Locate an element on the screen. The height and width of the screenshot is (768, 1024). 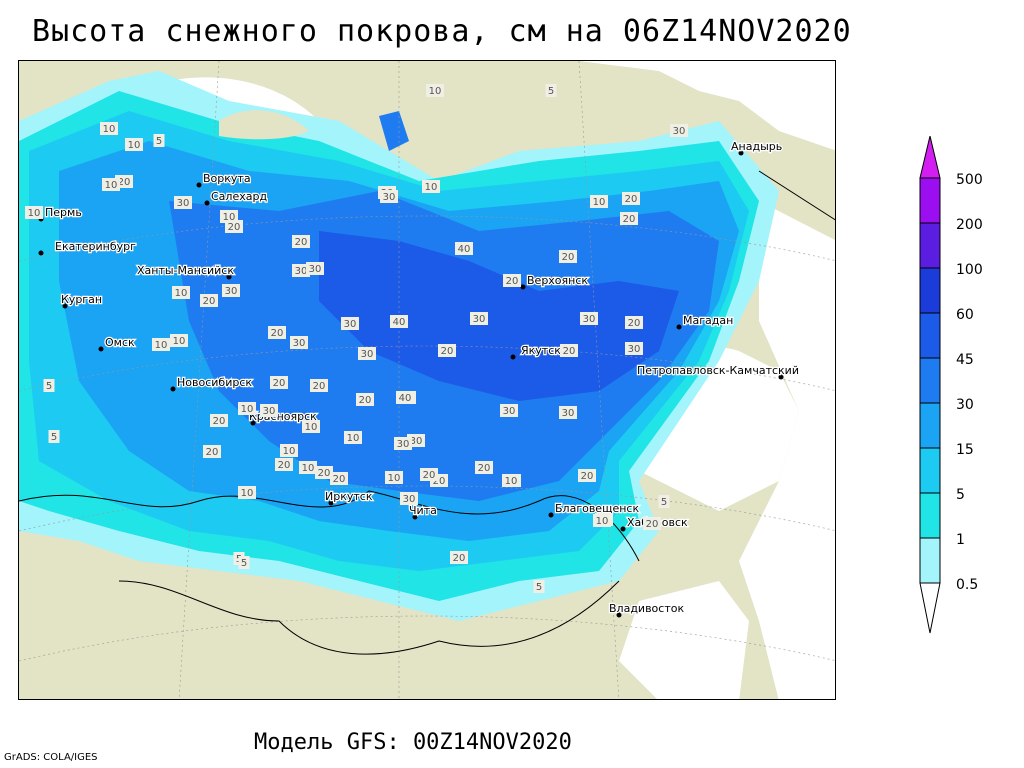
city-16: Благовещенск is located at coordinates (594, 509).